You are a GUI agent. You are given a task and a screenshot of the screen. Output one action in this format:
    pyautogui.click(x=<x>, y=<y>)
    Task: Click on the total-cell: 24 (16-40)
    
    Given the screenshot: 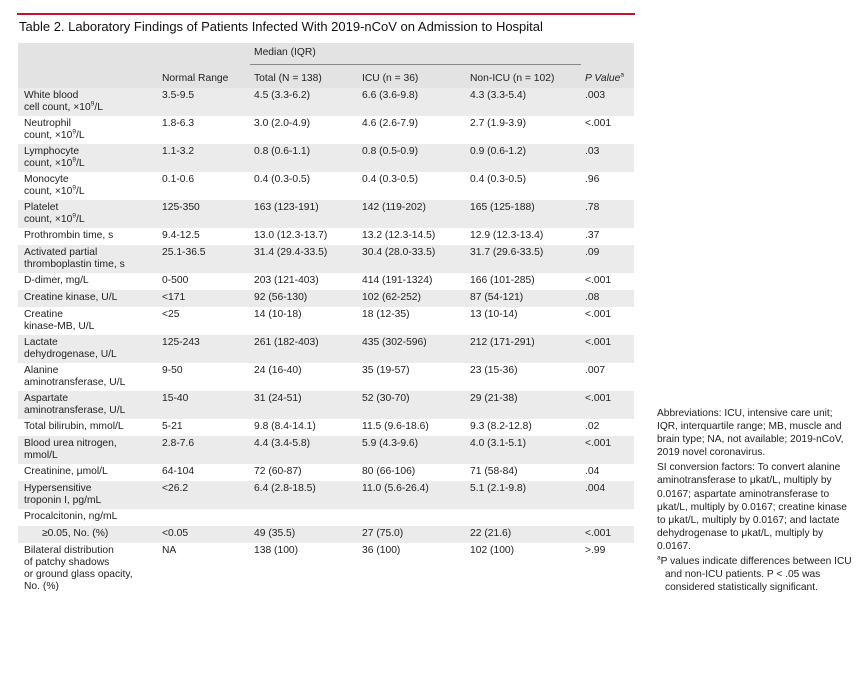 What is the action you would take?
    pyautogui.click(x=278, y=370)
    